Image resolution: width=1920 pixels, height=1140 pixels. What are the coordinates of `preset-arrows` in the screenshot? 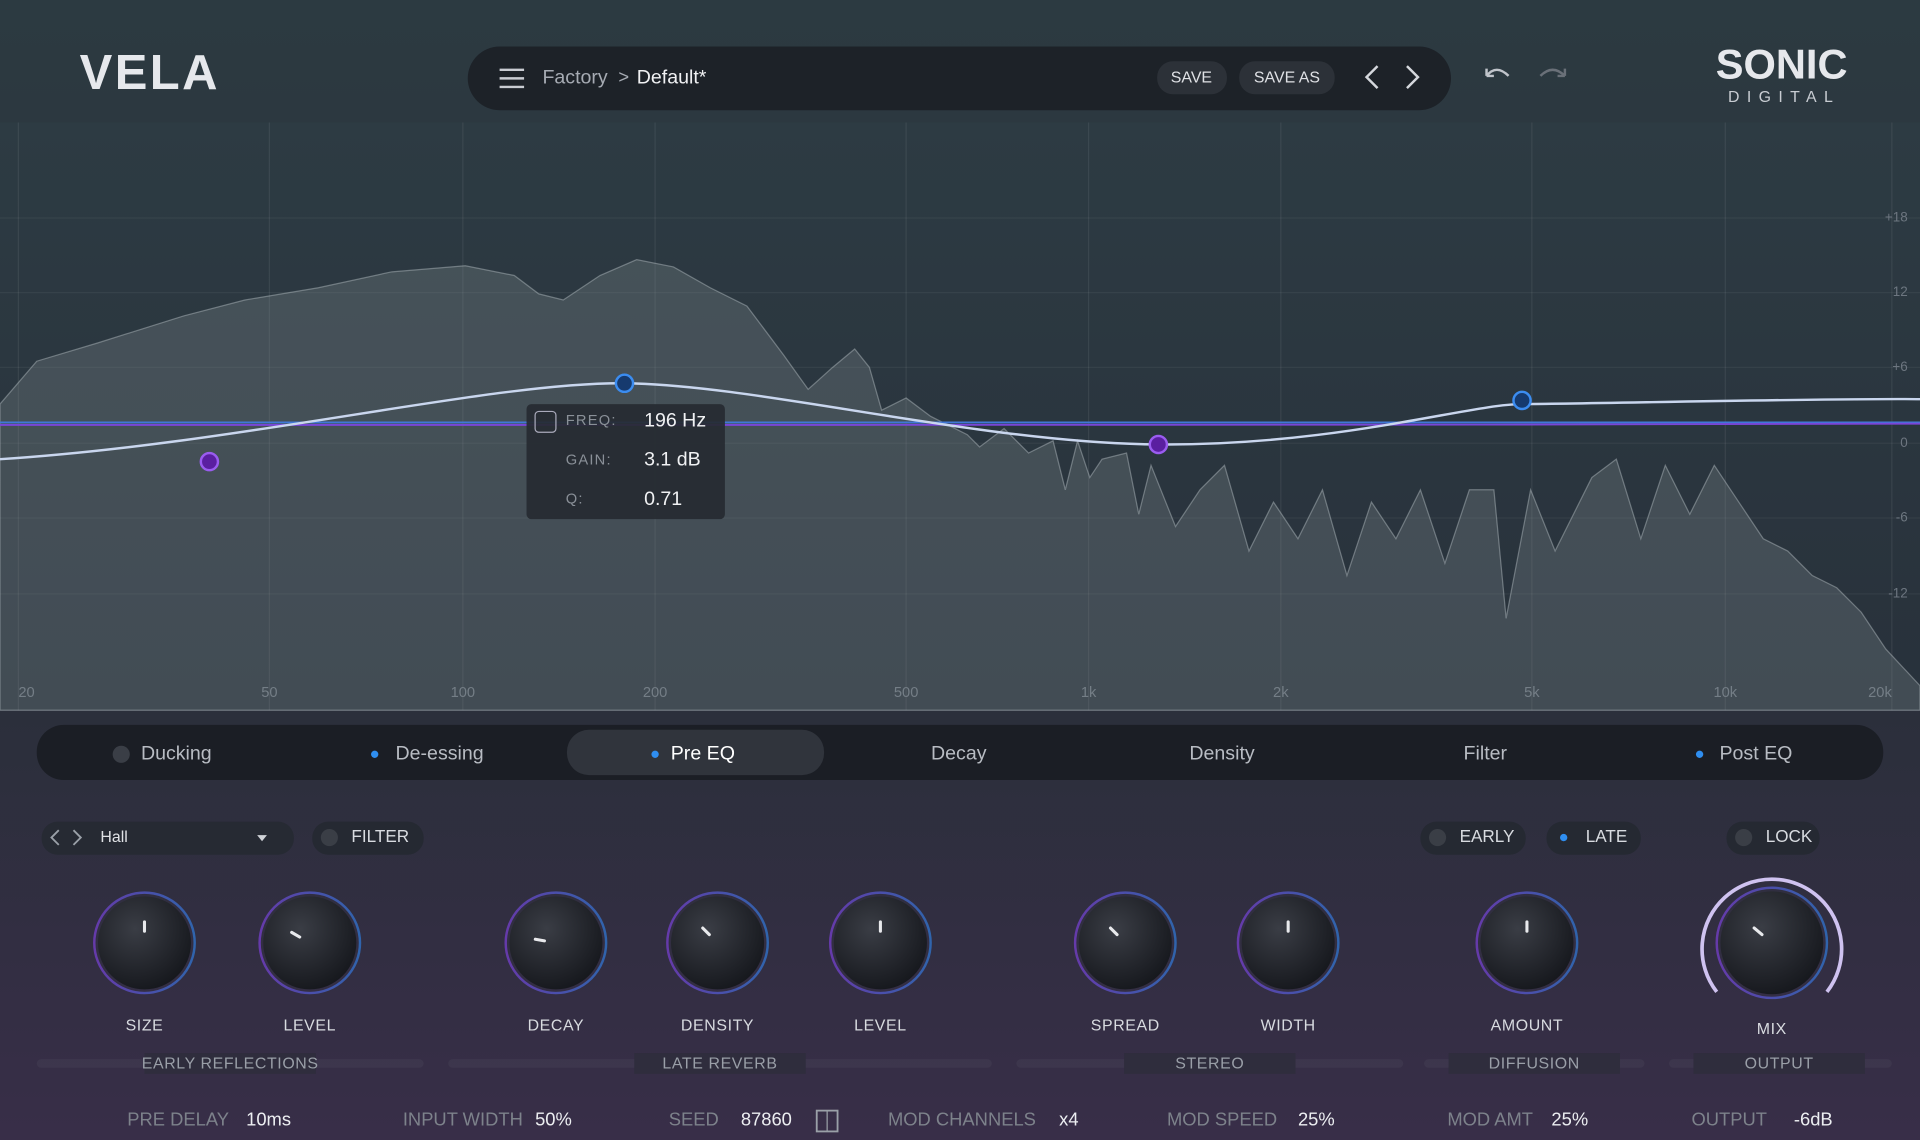 It's located at (1392, 77).